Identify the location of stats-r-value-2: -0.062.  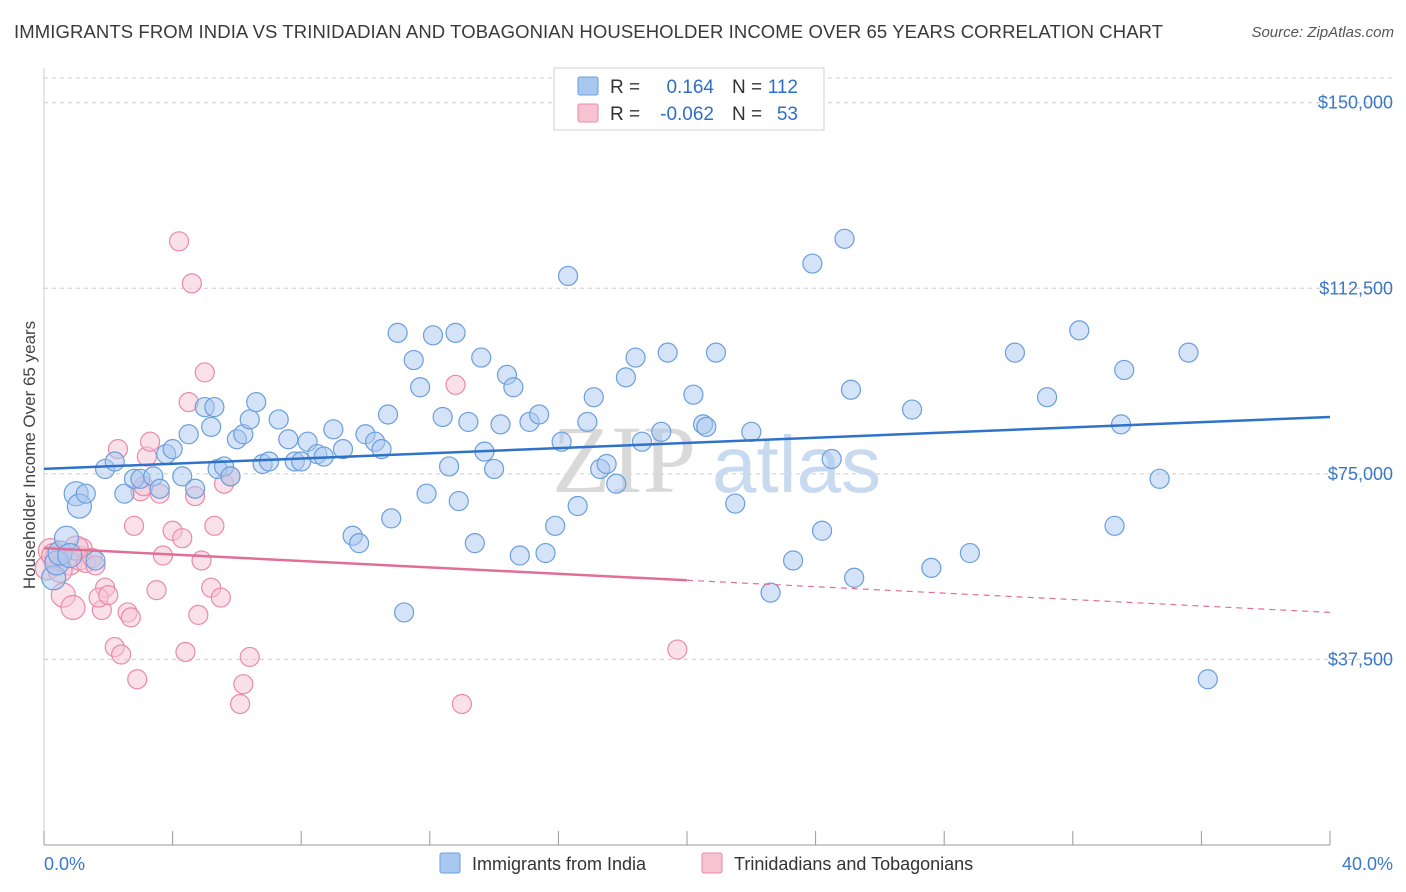
(687, 114).